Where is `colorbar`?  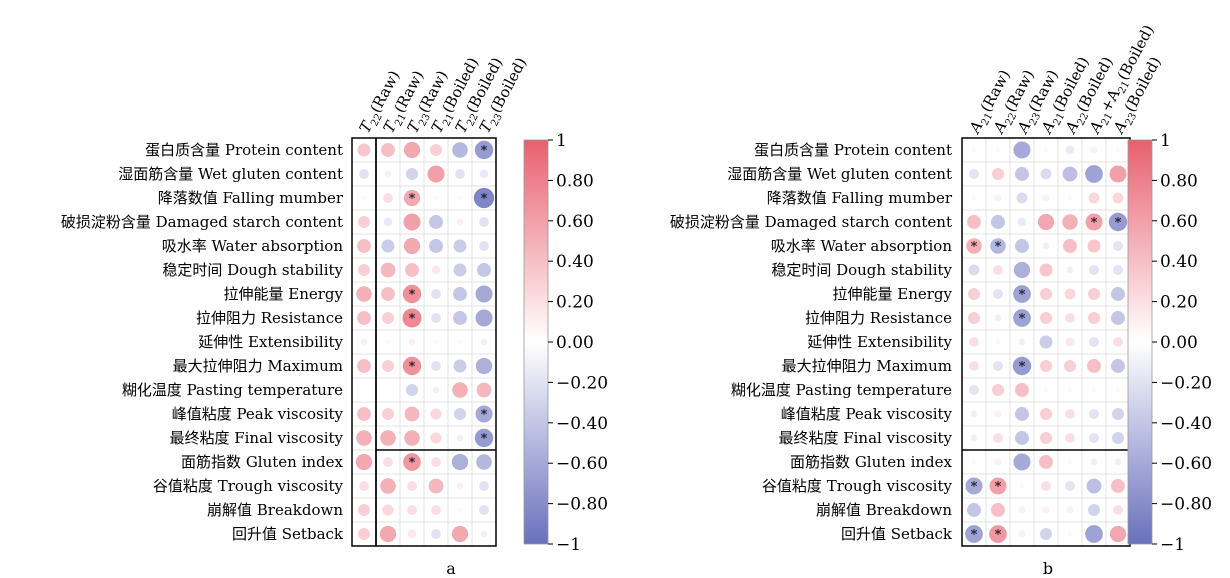 colorbar is located at coordinates (536, 342).